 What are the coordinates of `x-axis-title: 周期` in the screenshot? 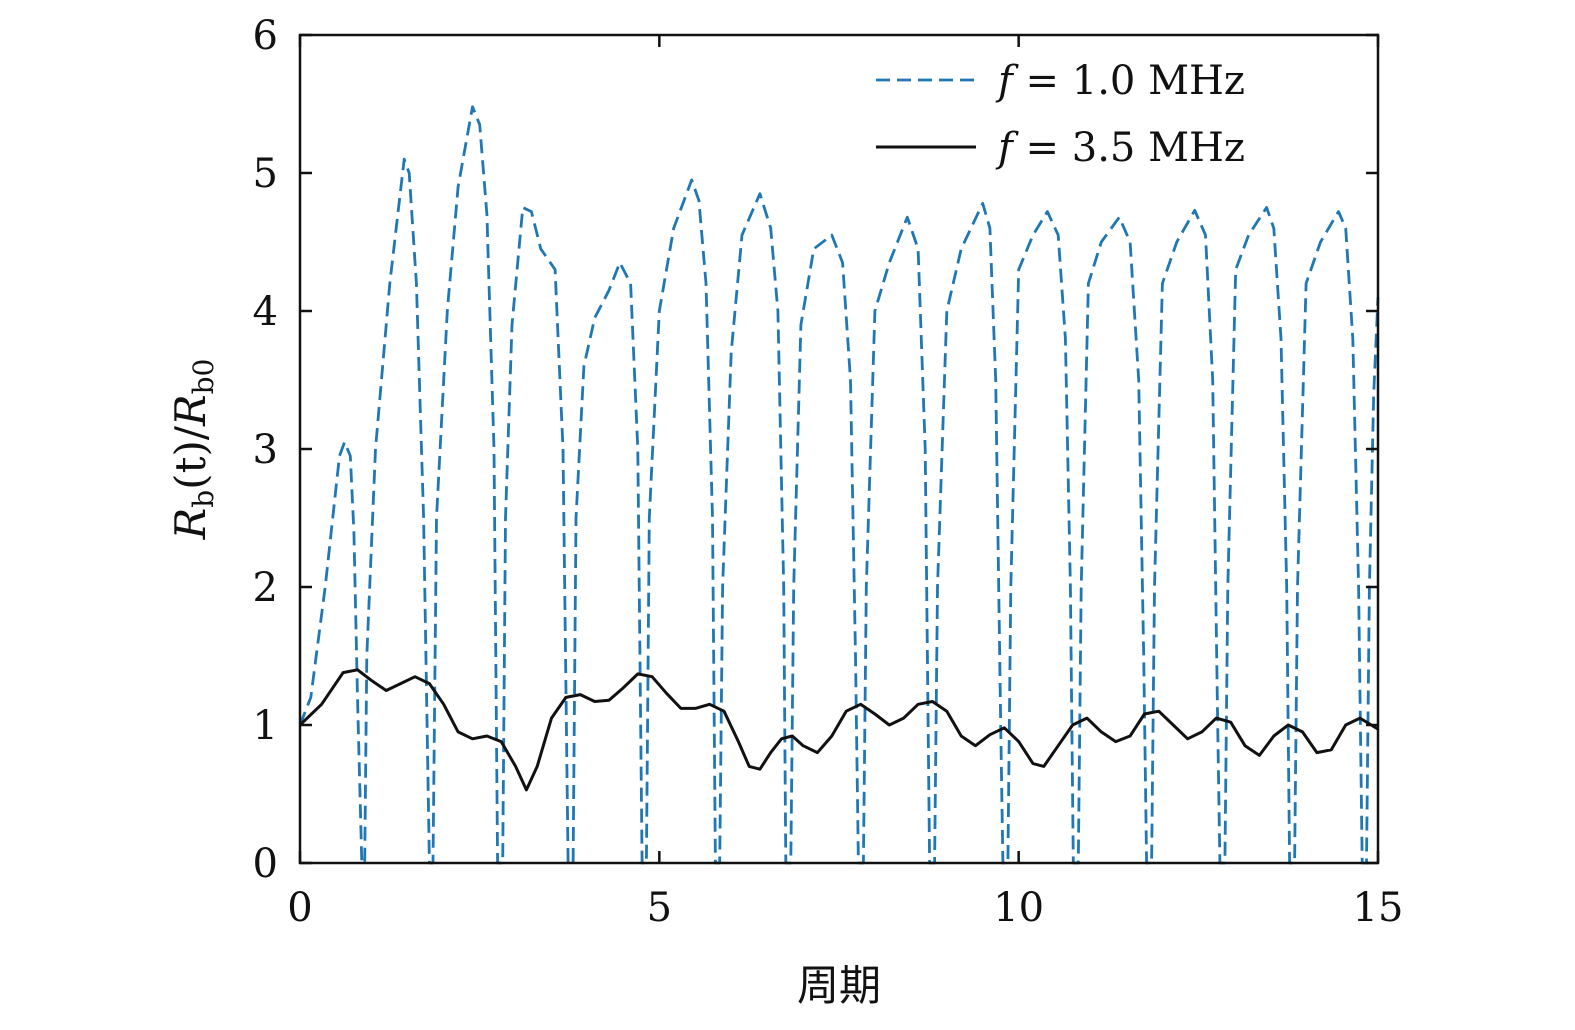 It's located at (839, 985).